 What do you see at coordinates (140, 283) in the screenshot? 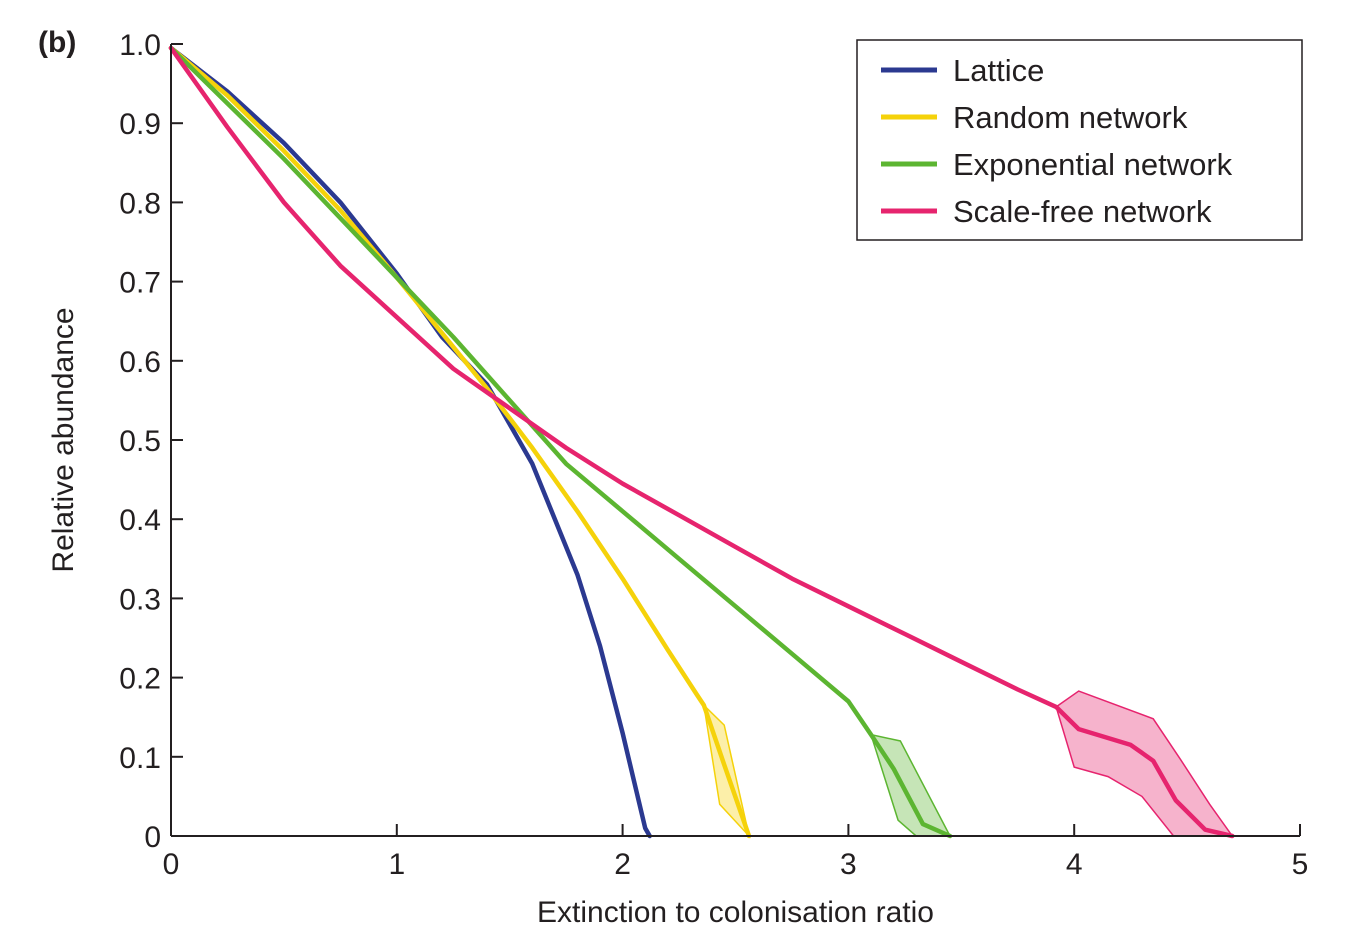
I see `y-tick-label: 0.7` at bounding box center [140, 283].